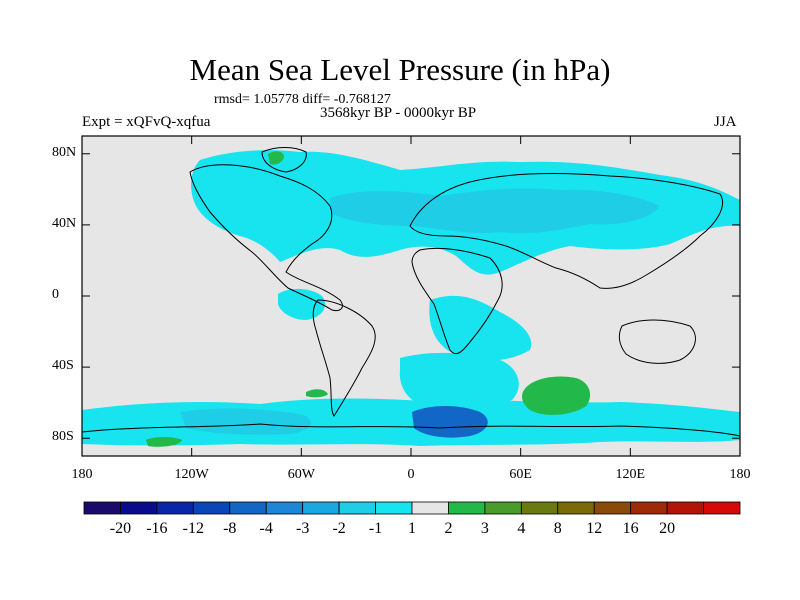  I want to click on colorbar-label: 16, so click(630, 528).